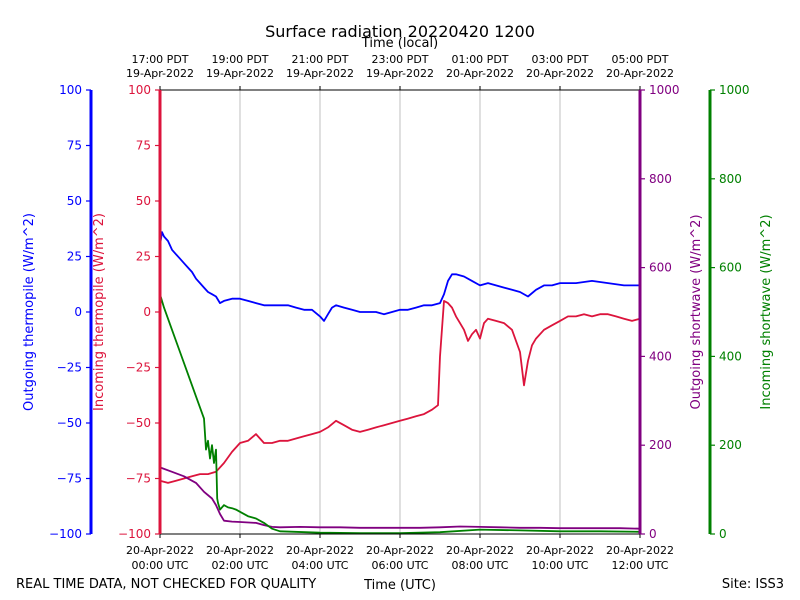 Image resolution: width=800 pixels, height=600 pixels. I want to click on x-tick-label-local-time: 05:00 PDT, so click(639, 59).